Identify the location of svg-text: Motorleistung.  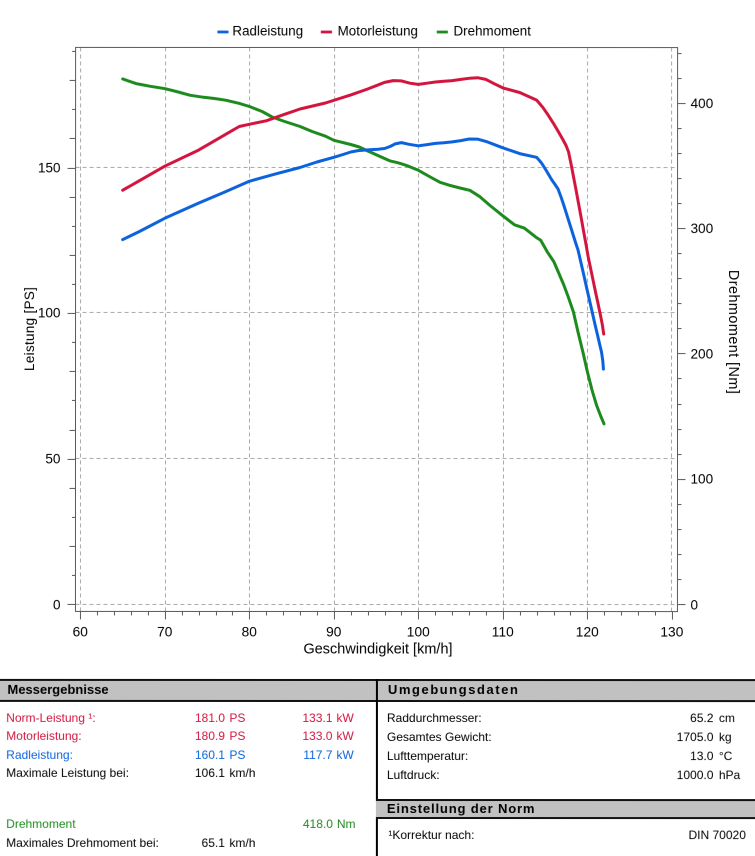
(378, 30).